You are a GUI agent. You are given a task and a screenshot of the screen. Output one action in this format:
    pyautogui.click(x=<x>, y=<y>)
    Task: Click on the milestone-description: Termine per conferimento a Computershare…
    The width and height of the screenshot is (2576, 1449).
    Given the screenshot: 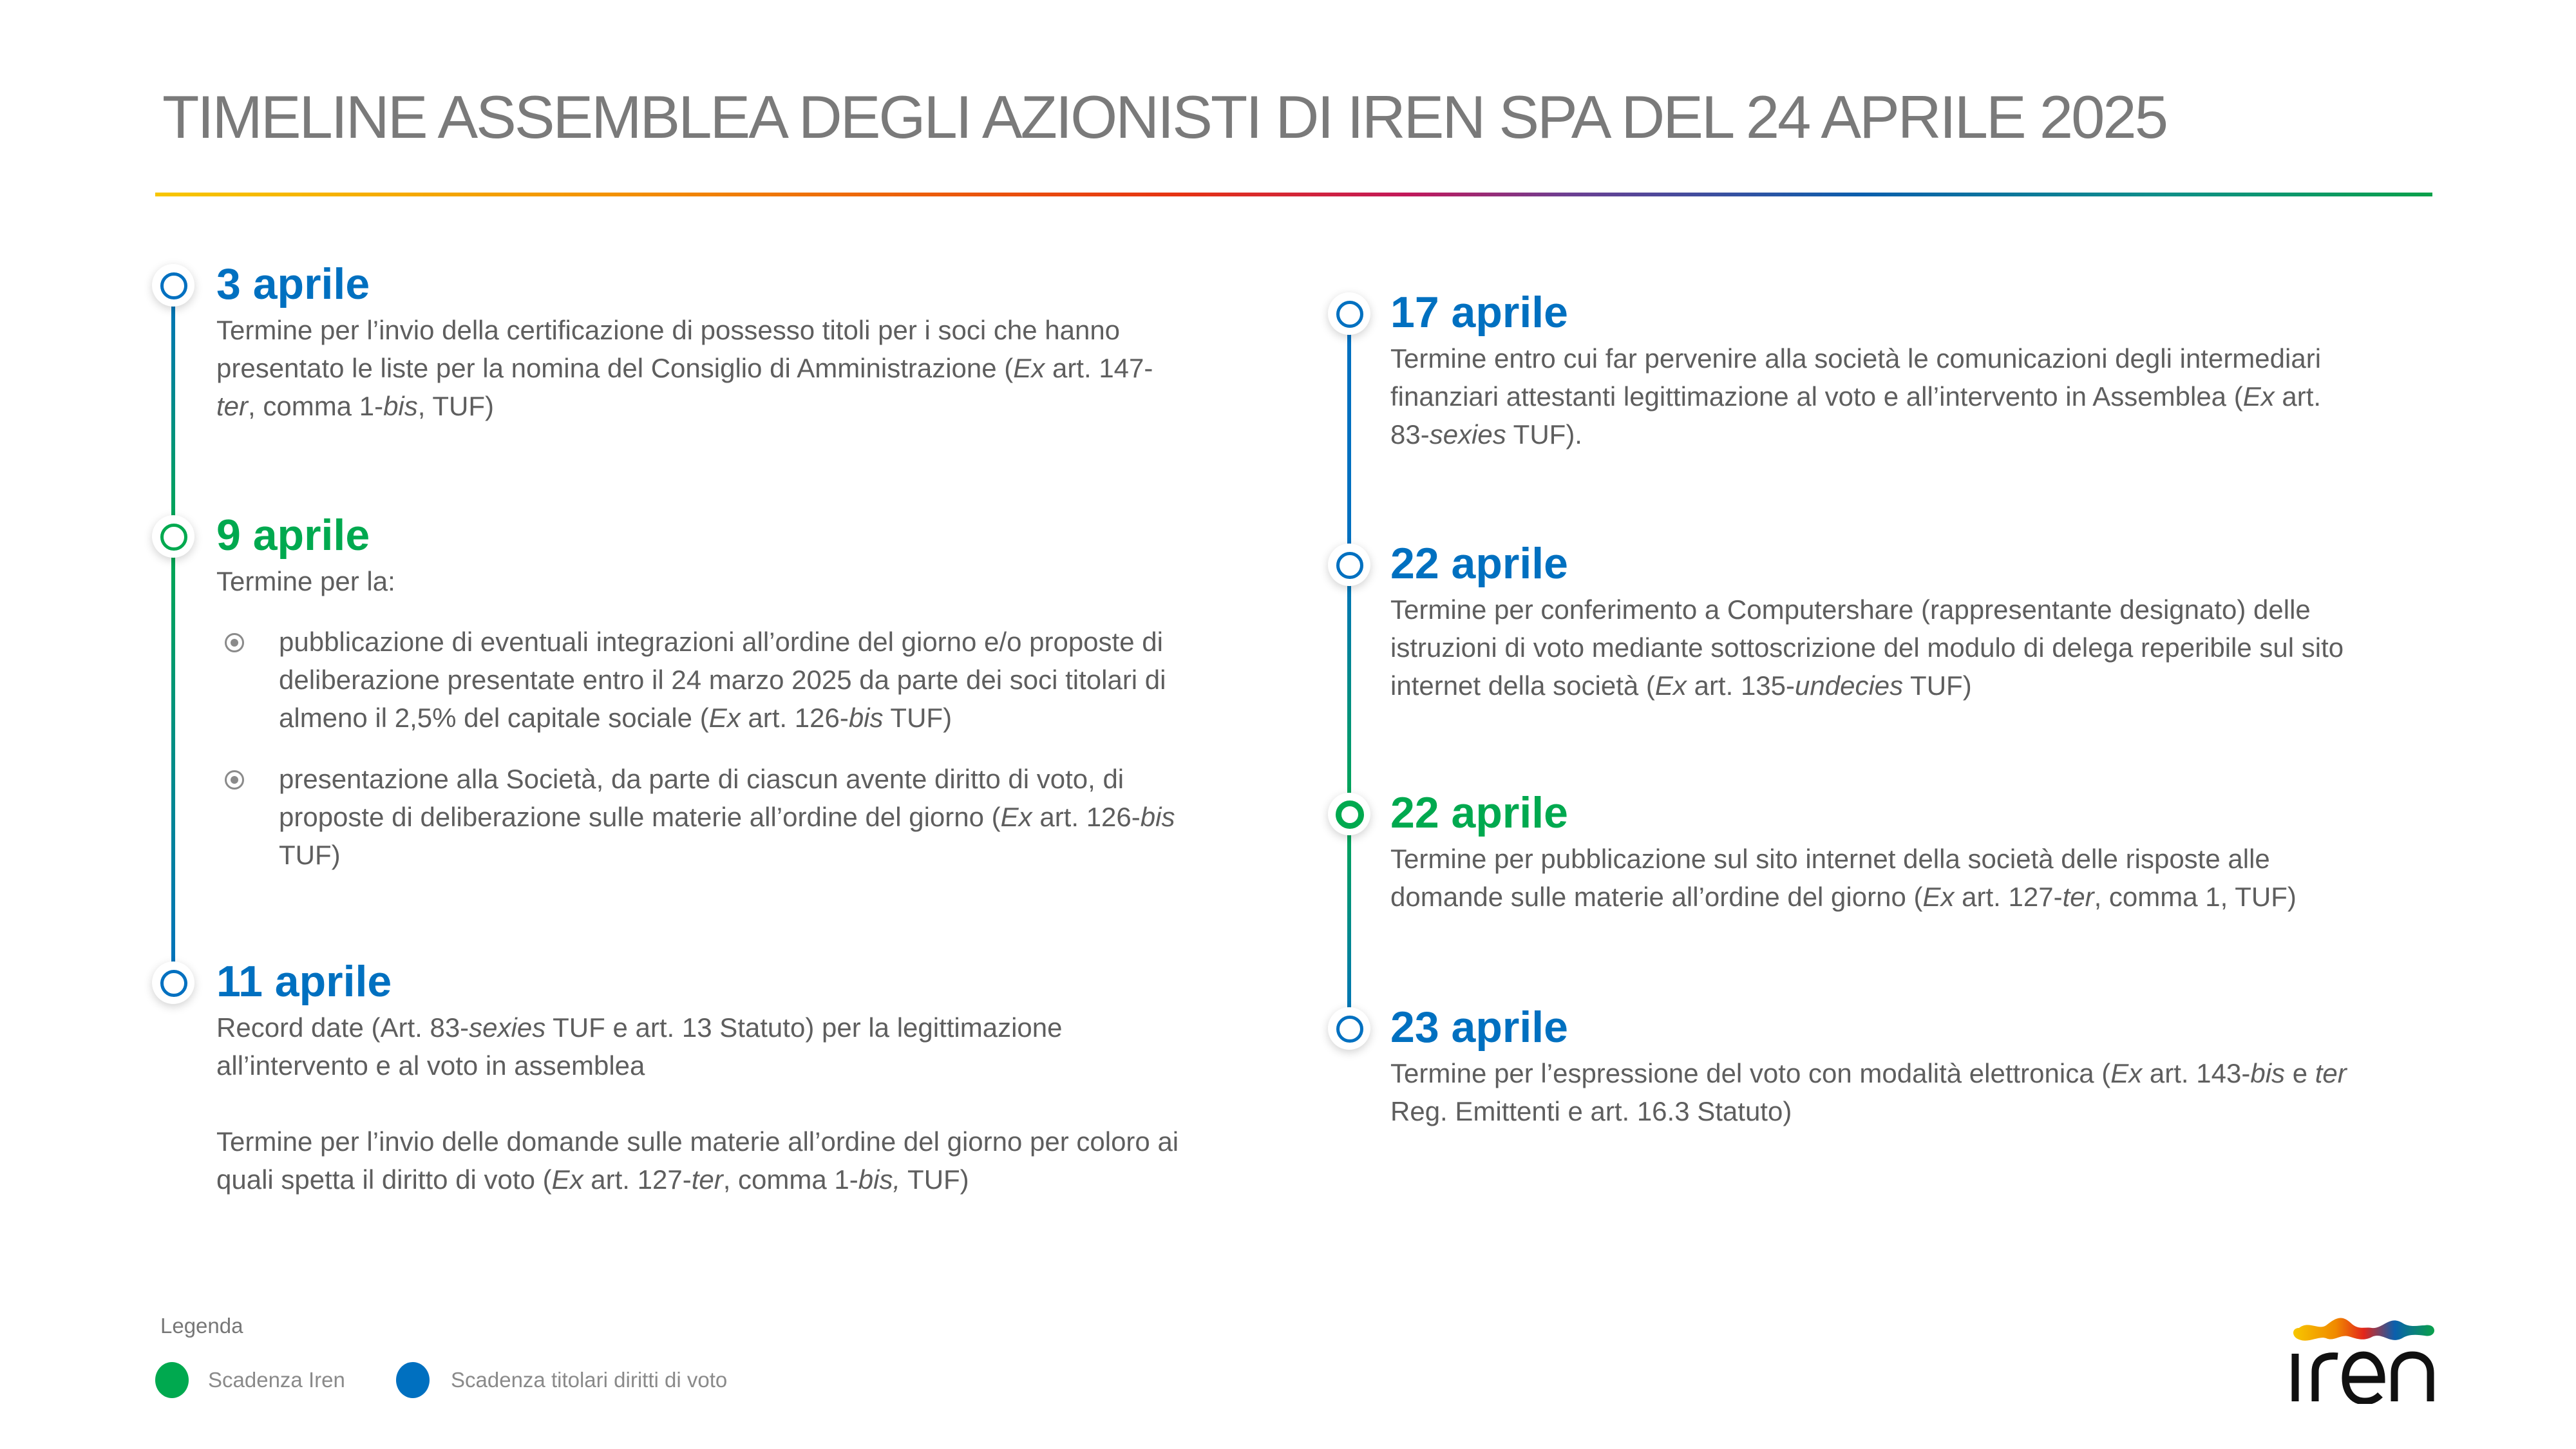 What is the action you would take?
    pyautogui.click(x=1867, y=647)
    